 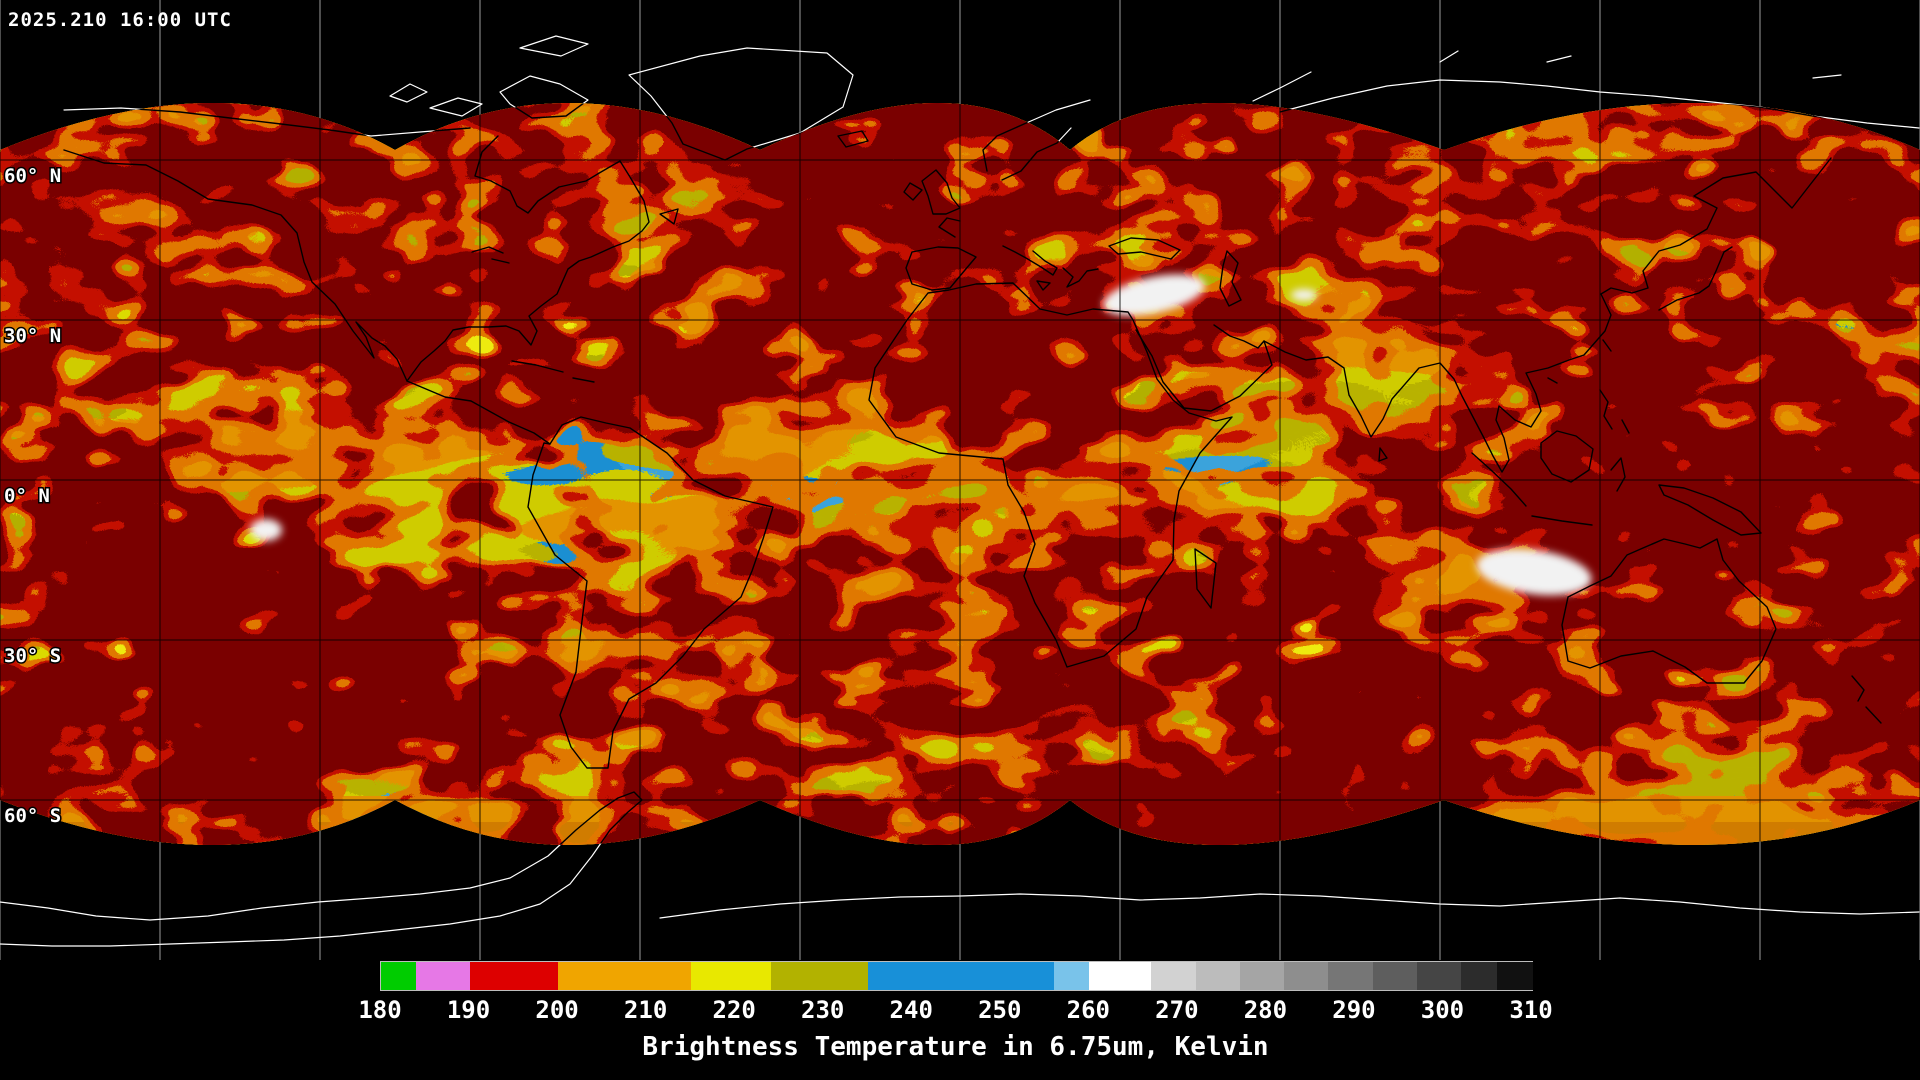 I want to click on colorbar-tick-label: 250, so click(x=1000, y=1010).